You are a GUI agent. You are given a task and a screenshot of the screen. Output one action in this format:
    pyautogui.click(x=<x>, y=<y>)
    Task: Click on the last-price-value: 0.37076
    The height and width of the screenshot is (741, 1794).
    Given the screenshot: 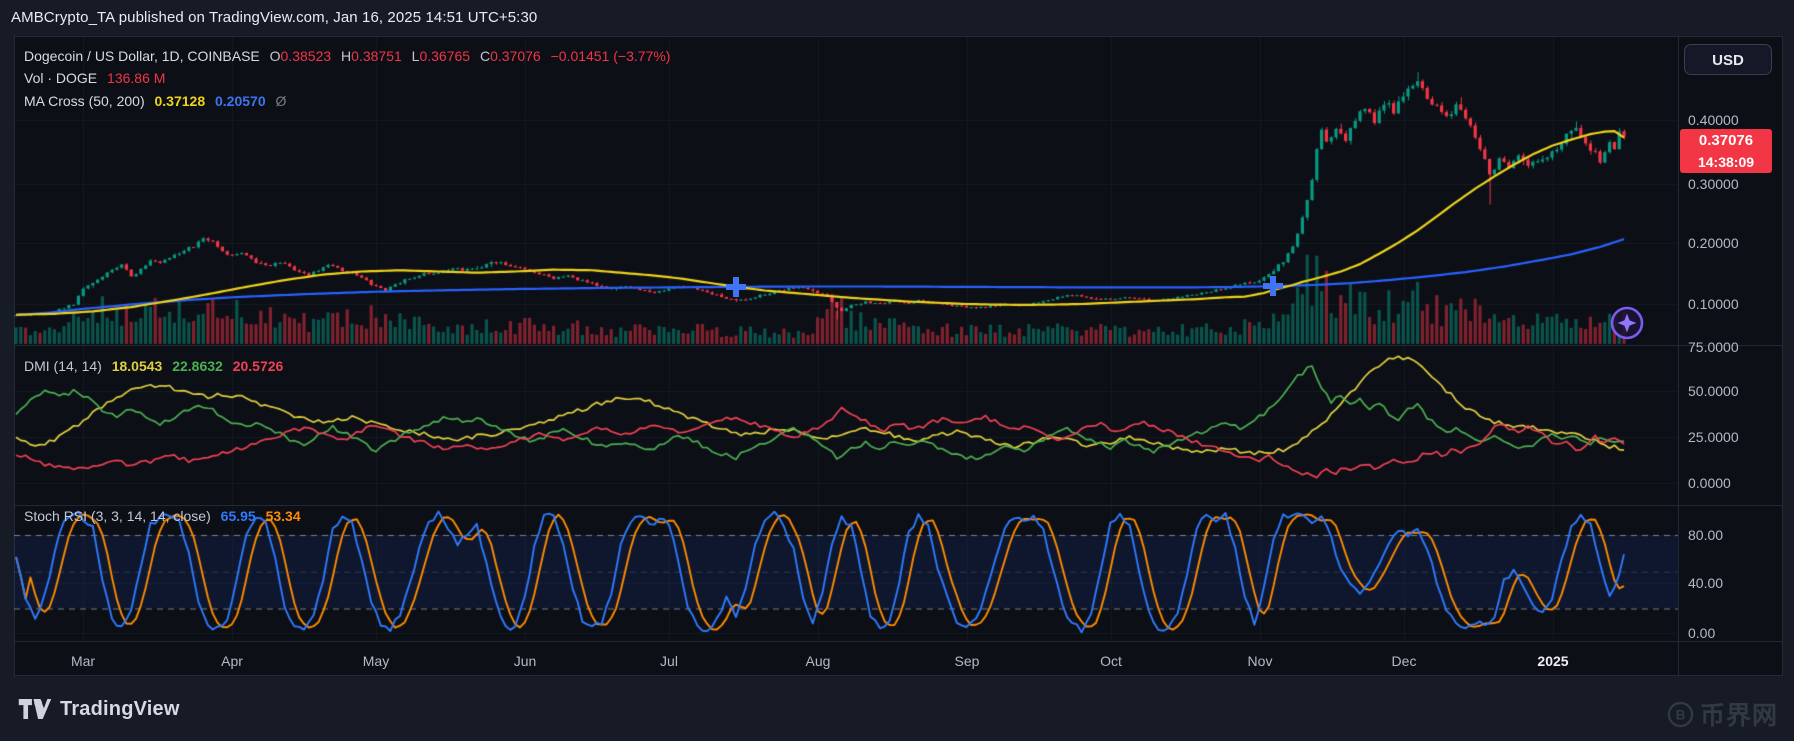 What is the action you would take?
    pyautogui.click(x=1726, y=140)
    